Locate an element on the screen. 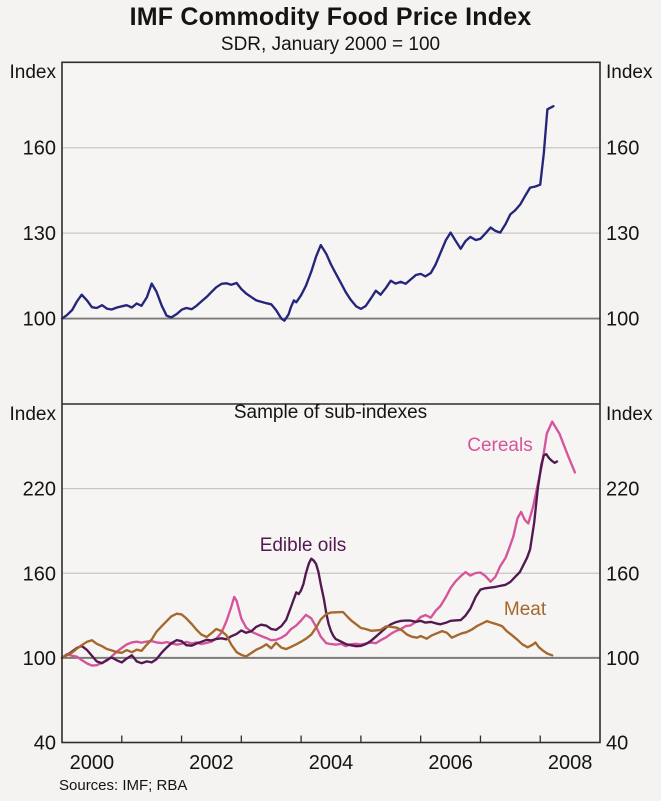 This screenshot has width=661, height=801. chart-subtitle: SDR, January 2000 = 100 is located at coordinates (330, 44).